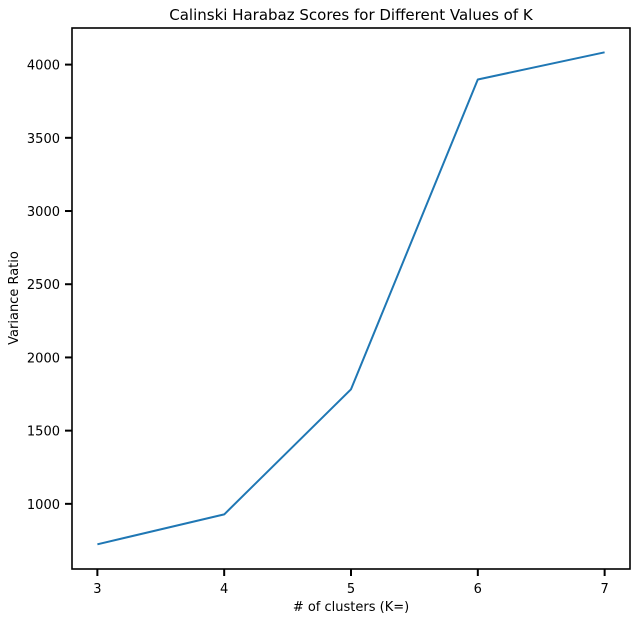 Image resolution: width=644 pixels, height=623 pixels. I want to click on y-axis: 1000 1500 2000 2500 3000 3500 4000, so click(49, 286).